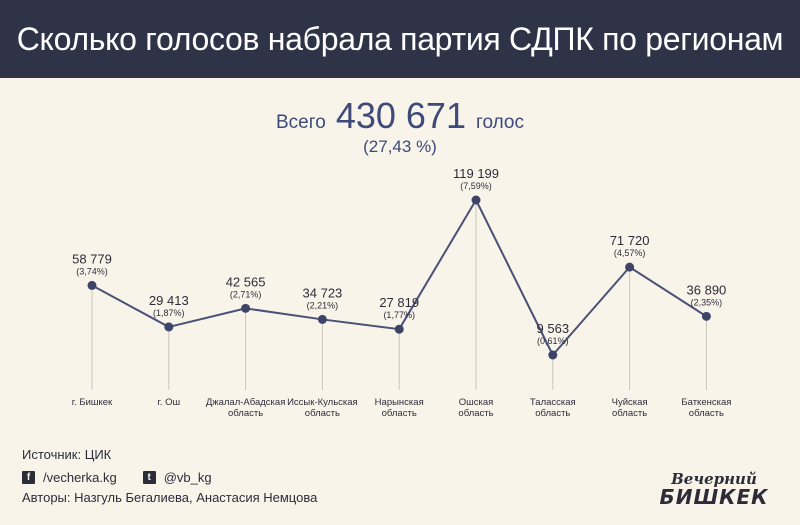 The image size is (800, 525). Describe the element at coordinates (400, 146) in the screenshot. I see `total-percent: (27,43 %)` at that location.